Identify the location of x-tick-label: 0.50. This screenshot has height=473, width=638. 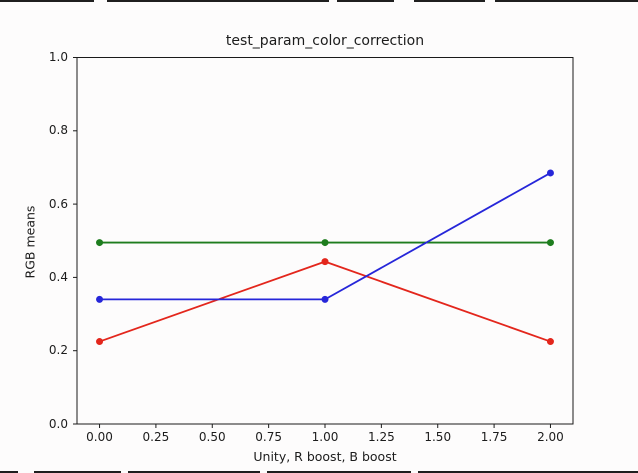
(212, 437).